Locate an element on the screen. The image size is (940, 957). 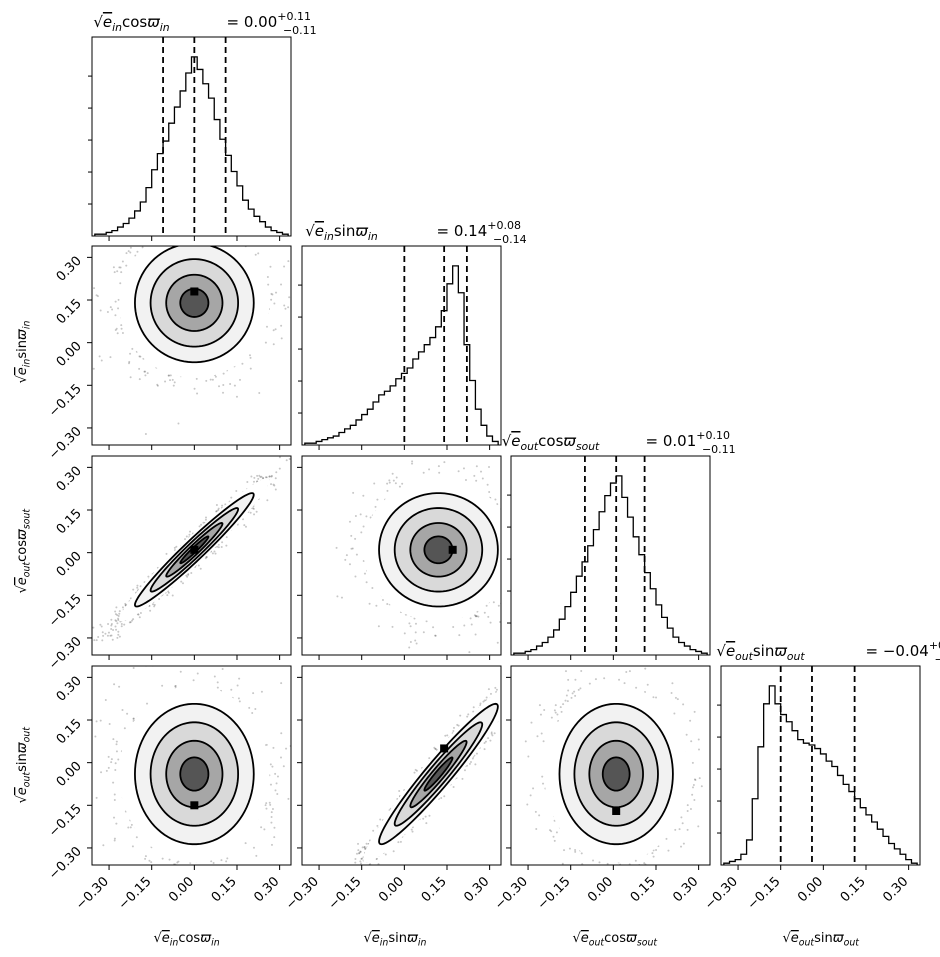
density-panel-r3-c0 is located at coordinates (191, 765).